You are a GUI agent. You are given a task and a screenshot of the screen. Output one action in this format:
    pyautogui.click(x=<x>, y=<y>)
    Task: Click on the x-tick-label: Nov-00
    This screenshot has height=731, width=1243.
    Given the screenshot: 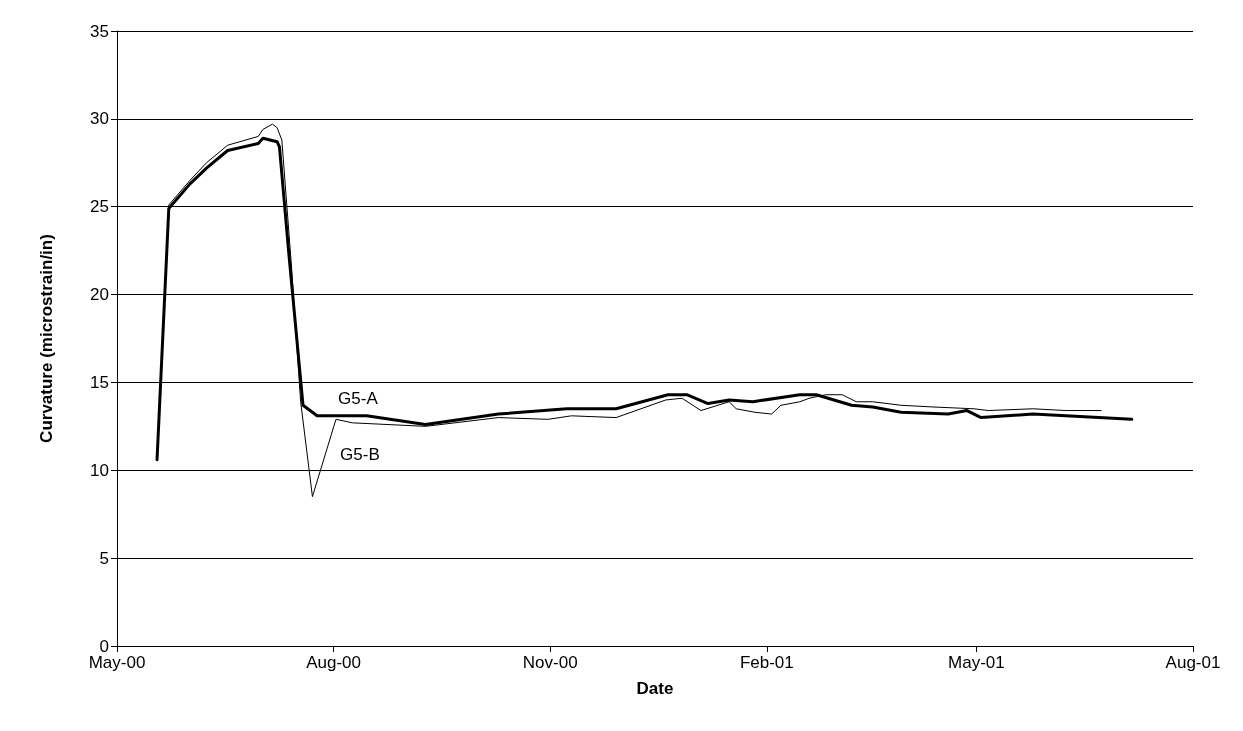 What is the action you would take?
    pyautogui.click(x=550, y=662)
    